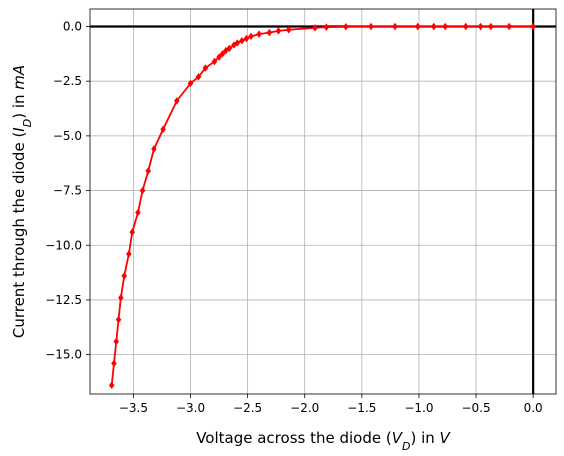  What do you see at coordinates (22, 201) in the screenshot?
I see `y-axis-title: Current through the diode (ID) in mA` at bounding box center [22, 201].